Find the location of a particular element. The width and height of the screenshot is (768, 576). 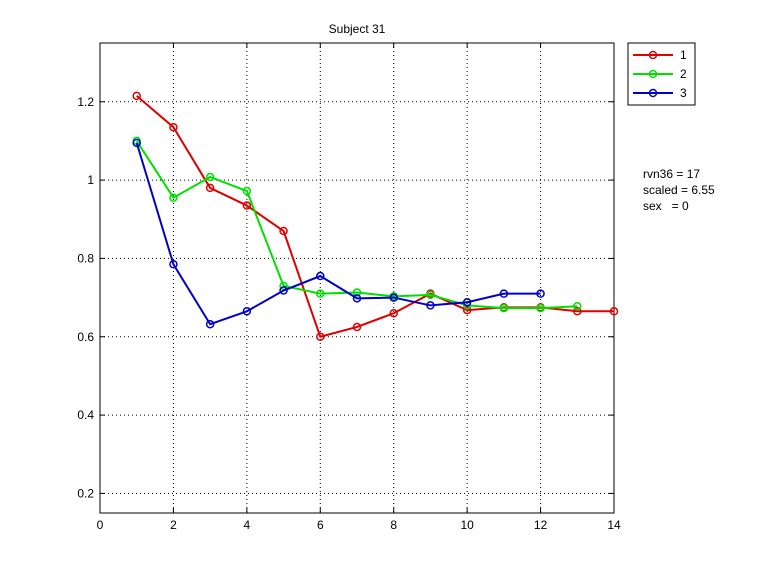

legend-item-3: 3 is located at coordinates (660, 93).